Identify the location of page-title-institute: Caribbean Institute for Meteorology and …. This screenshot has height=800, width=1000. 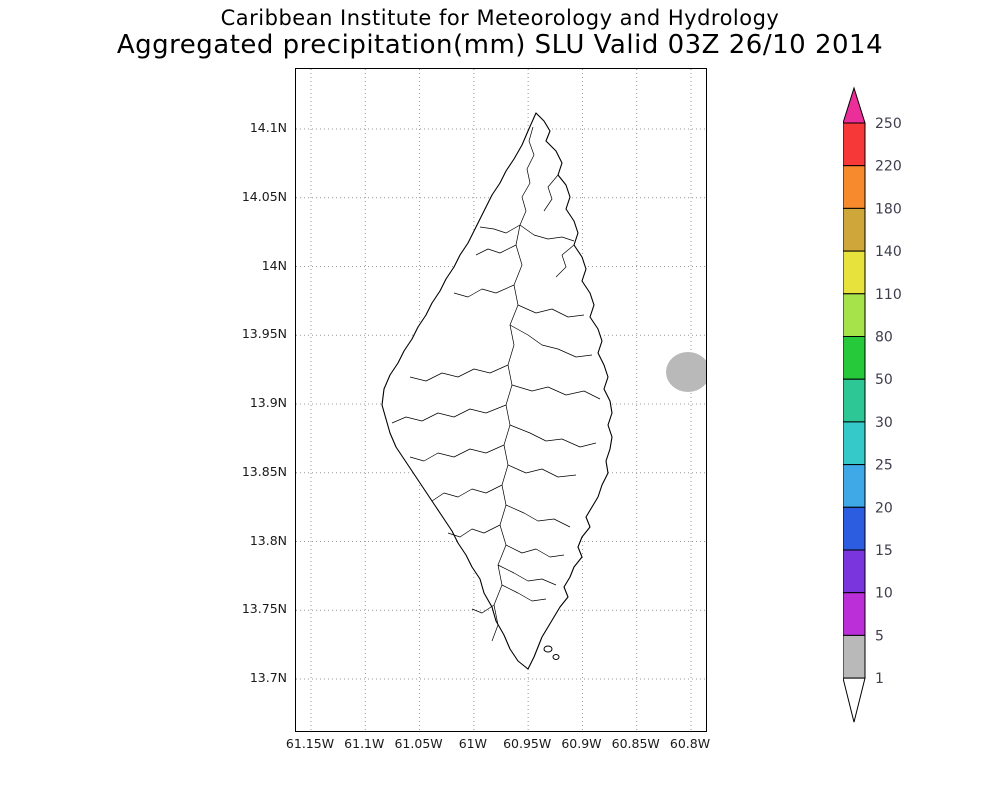
(500, 18).